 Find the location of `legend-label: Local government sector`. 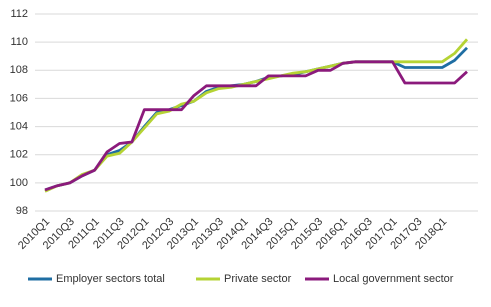

legend-label: Local government sector is located at coordinates (393, 279).